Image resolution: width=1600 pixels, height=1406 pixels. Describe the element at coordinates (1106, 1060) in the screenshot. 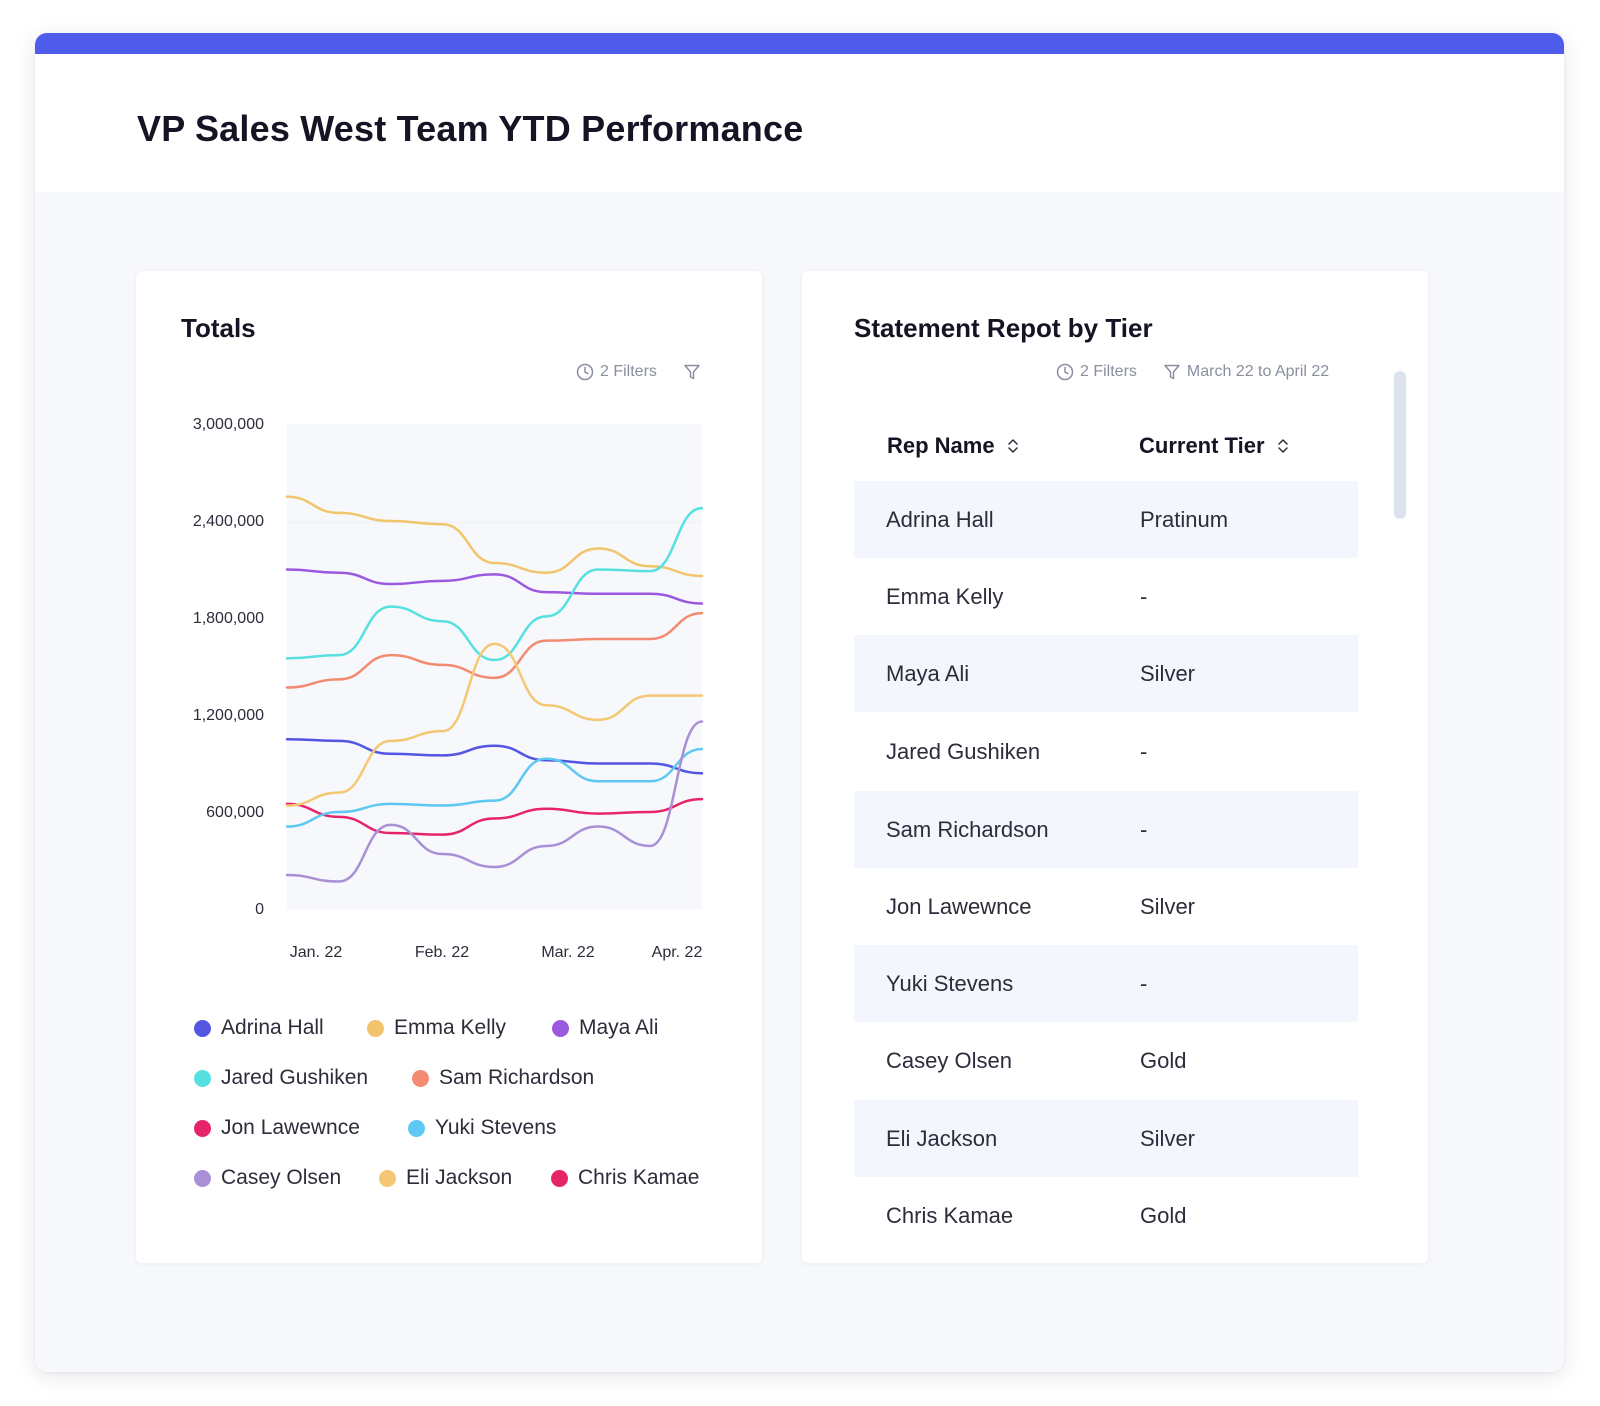

I see `table-row: Casey Olsen Gold` at that location.